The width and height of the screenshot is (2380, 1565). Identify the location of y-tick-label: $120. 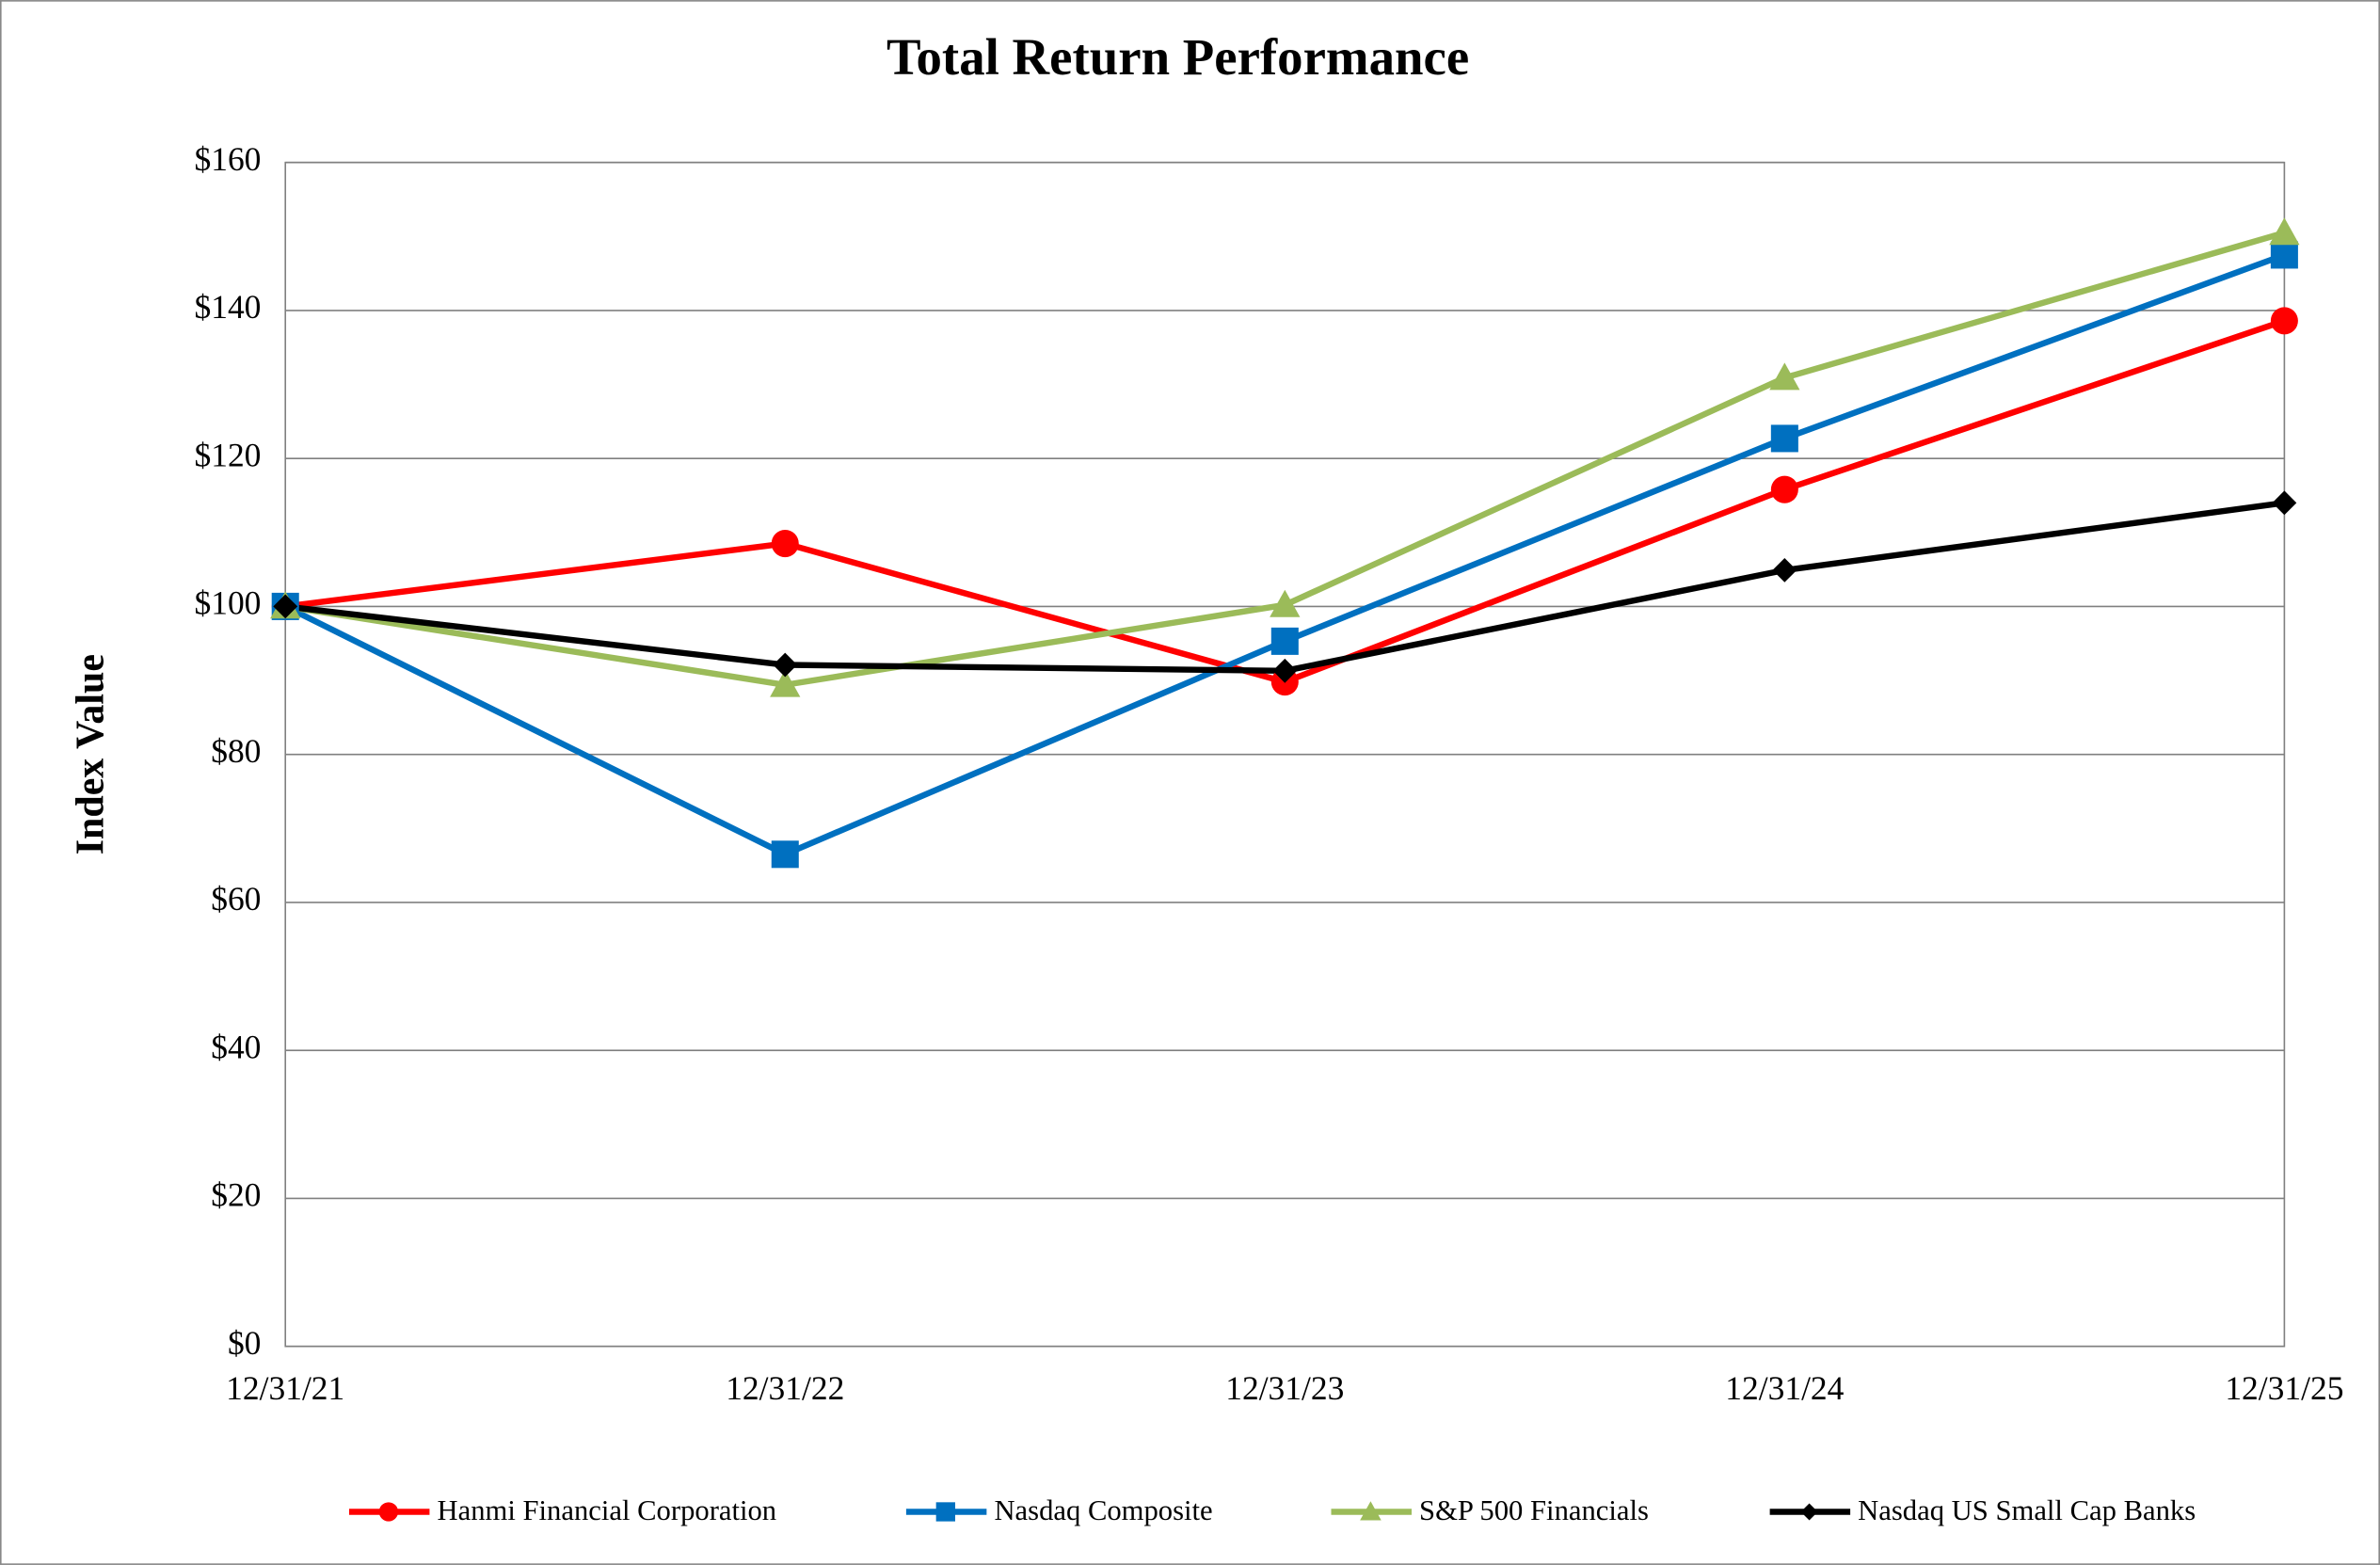
(227, 454).